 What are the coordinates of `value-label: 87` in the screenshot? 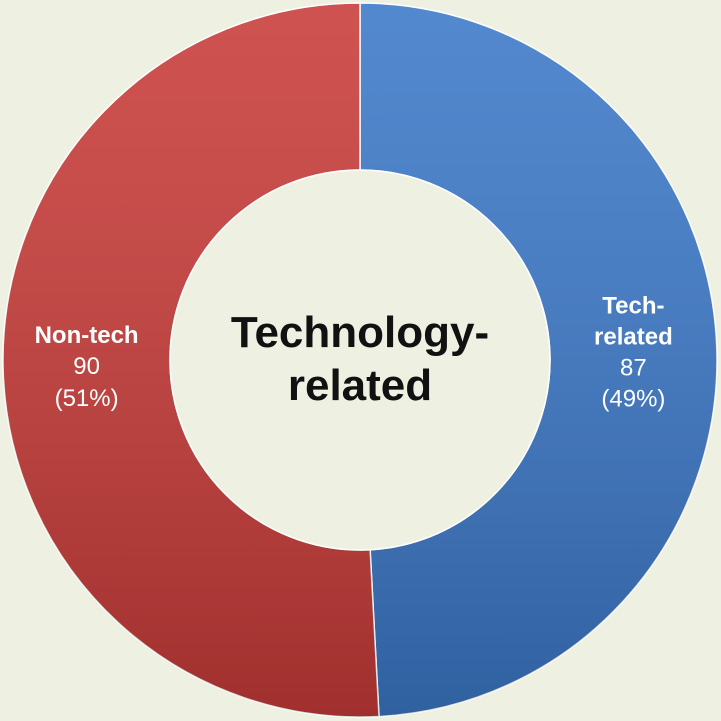 It's located at (633, 368).